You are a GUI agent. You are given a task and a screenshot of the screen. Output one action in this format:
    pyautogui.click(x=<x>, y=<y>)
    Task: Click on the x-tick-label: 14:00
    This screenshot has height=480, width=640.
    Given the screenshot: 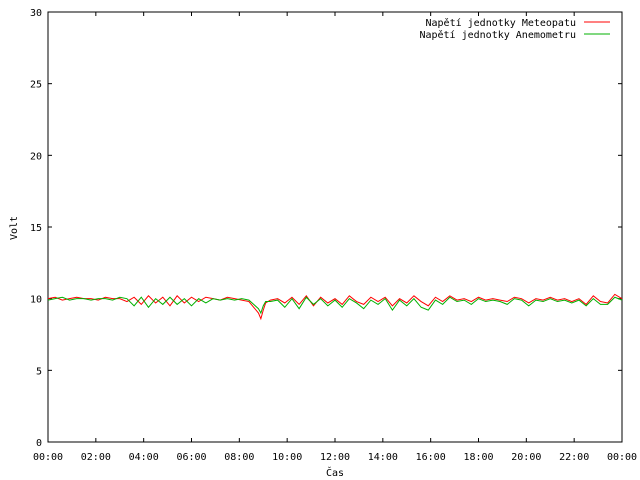 What is the action you would take?
    pyautogui.click(x=383, y=457)
    